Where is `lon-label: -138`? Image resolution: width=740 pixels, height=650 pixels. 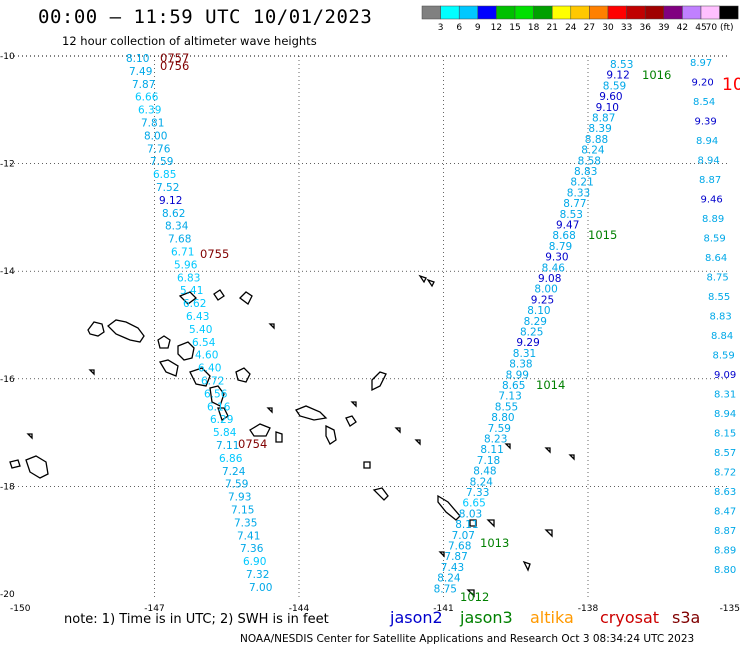 lon-label: -138 is located at coordinates (588, 609).